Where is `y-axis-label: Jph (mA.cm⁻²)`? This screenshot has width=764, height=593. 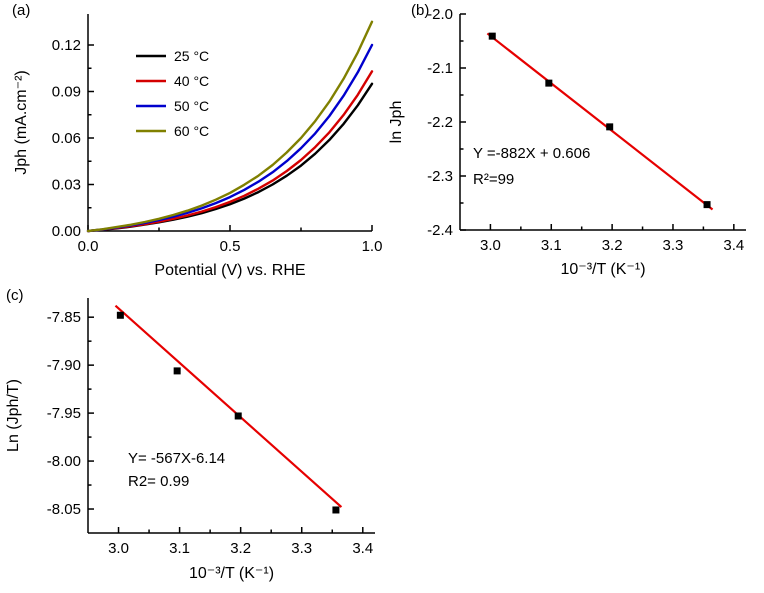
y-axis-label: Jph (mA.cm⁻²) is located at coordinates (21, 122).